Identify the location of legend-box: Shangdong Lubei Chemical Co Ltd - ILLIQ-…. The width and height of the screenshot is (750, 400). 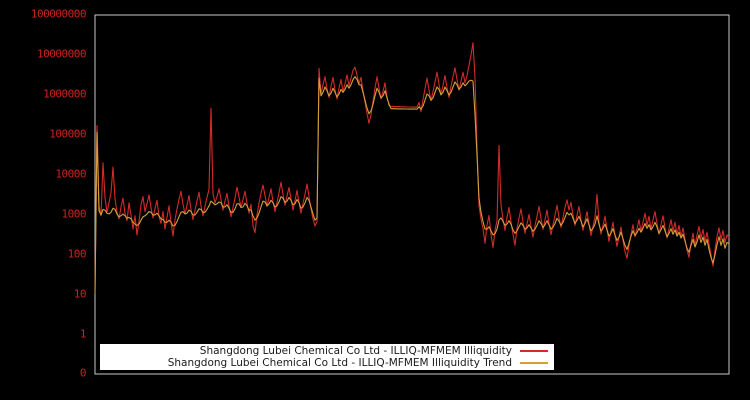
(327, 357).